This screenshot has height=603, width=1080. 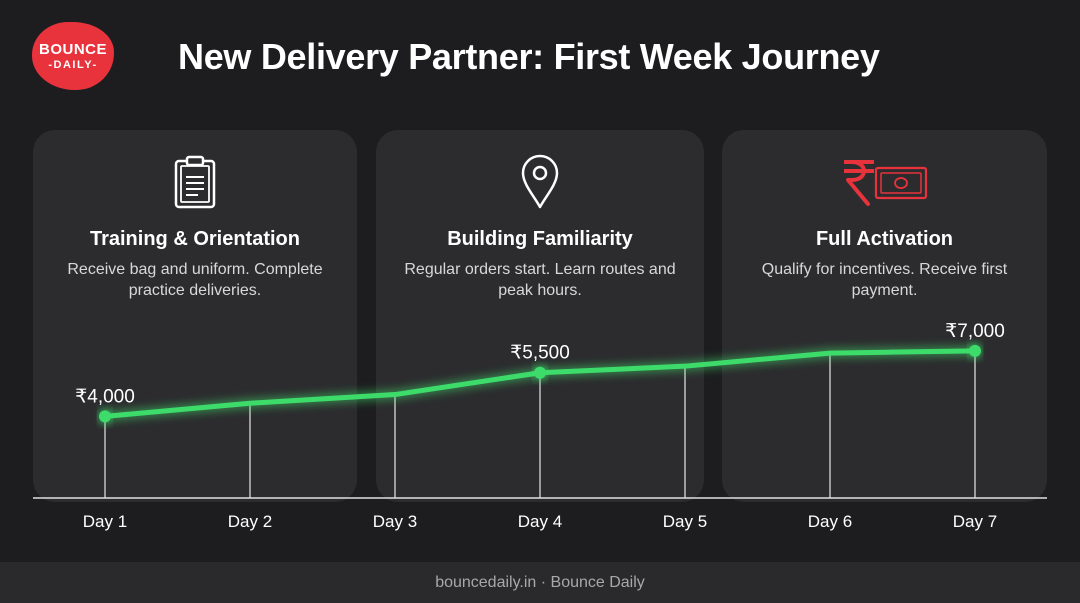 I want to click on page-title: New Delivery Partner: First Week Journey, so click(x=529, y=56).